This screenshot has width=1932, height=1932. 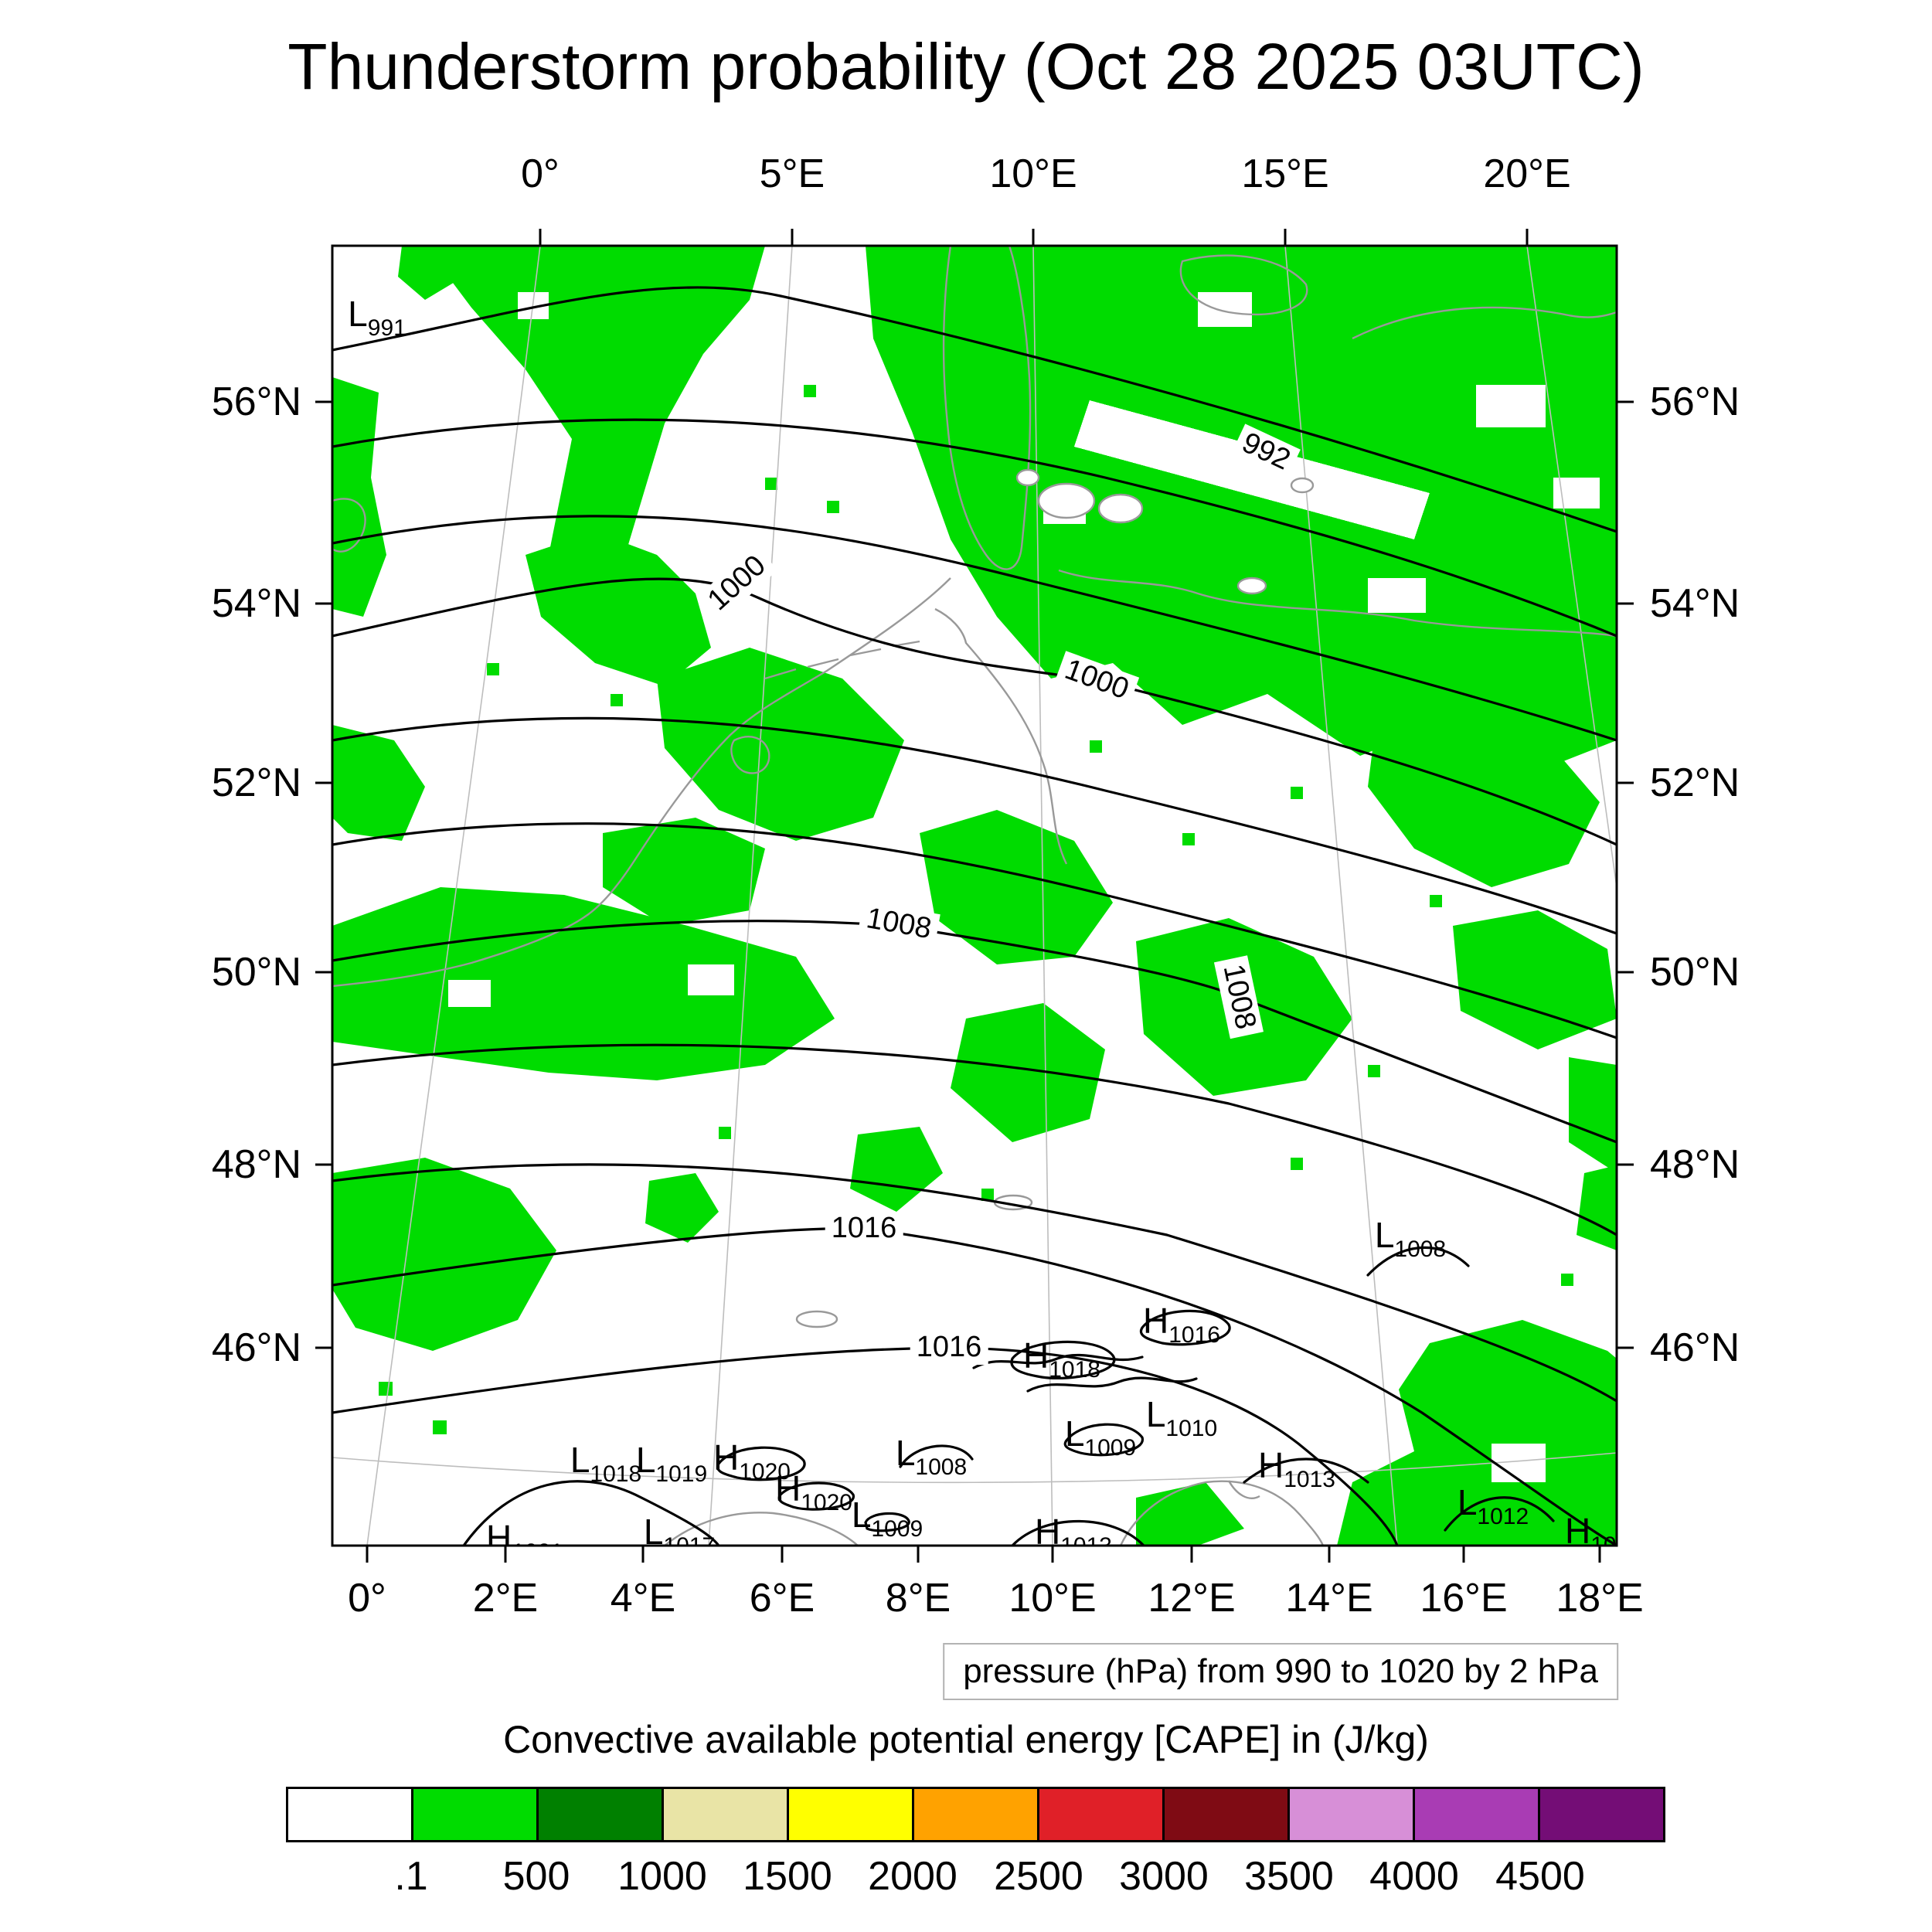 I want to click on pressure-center-high: H1018, so click(x=1062, y=1359).